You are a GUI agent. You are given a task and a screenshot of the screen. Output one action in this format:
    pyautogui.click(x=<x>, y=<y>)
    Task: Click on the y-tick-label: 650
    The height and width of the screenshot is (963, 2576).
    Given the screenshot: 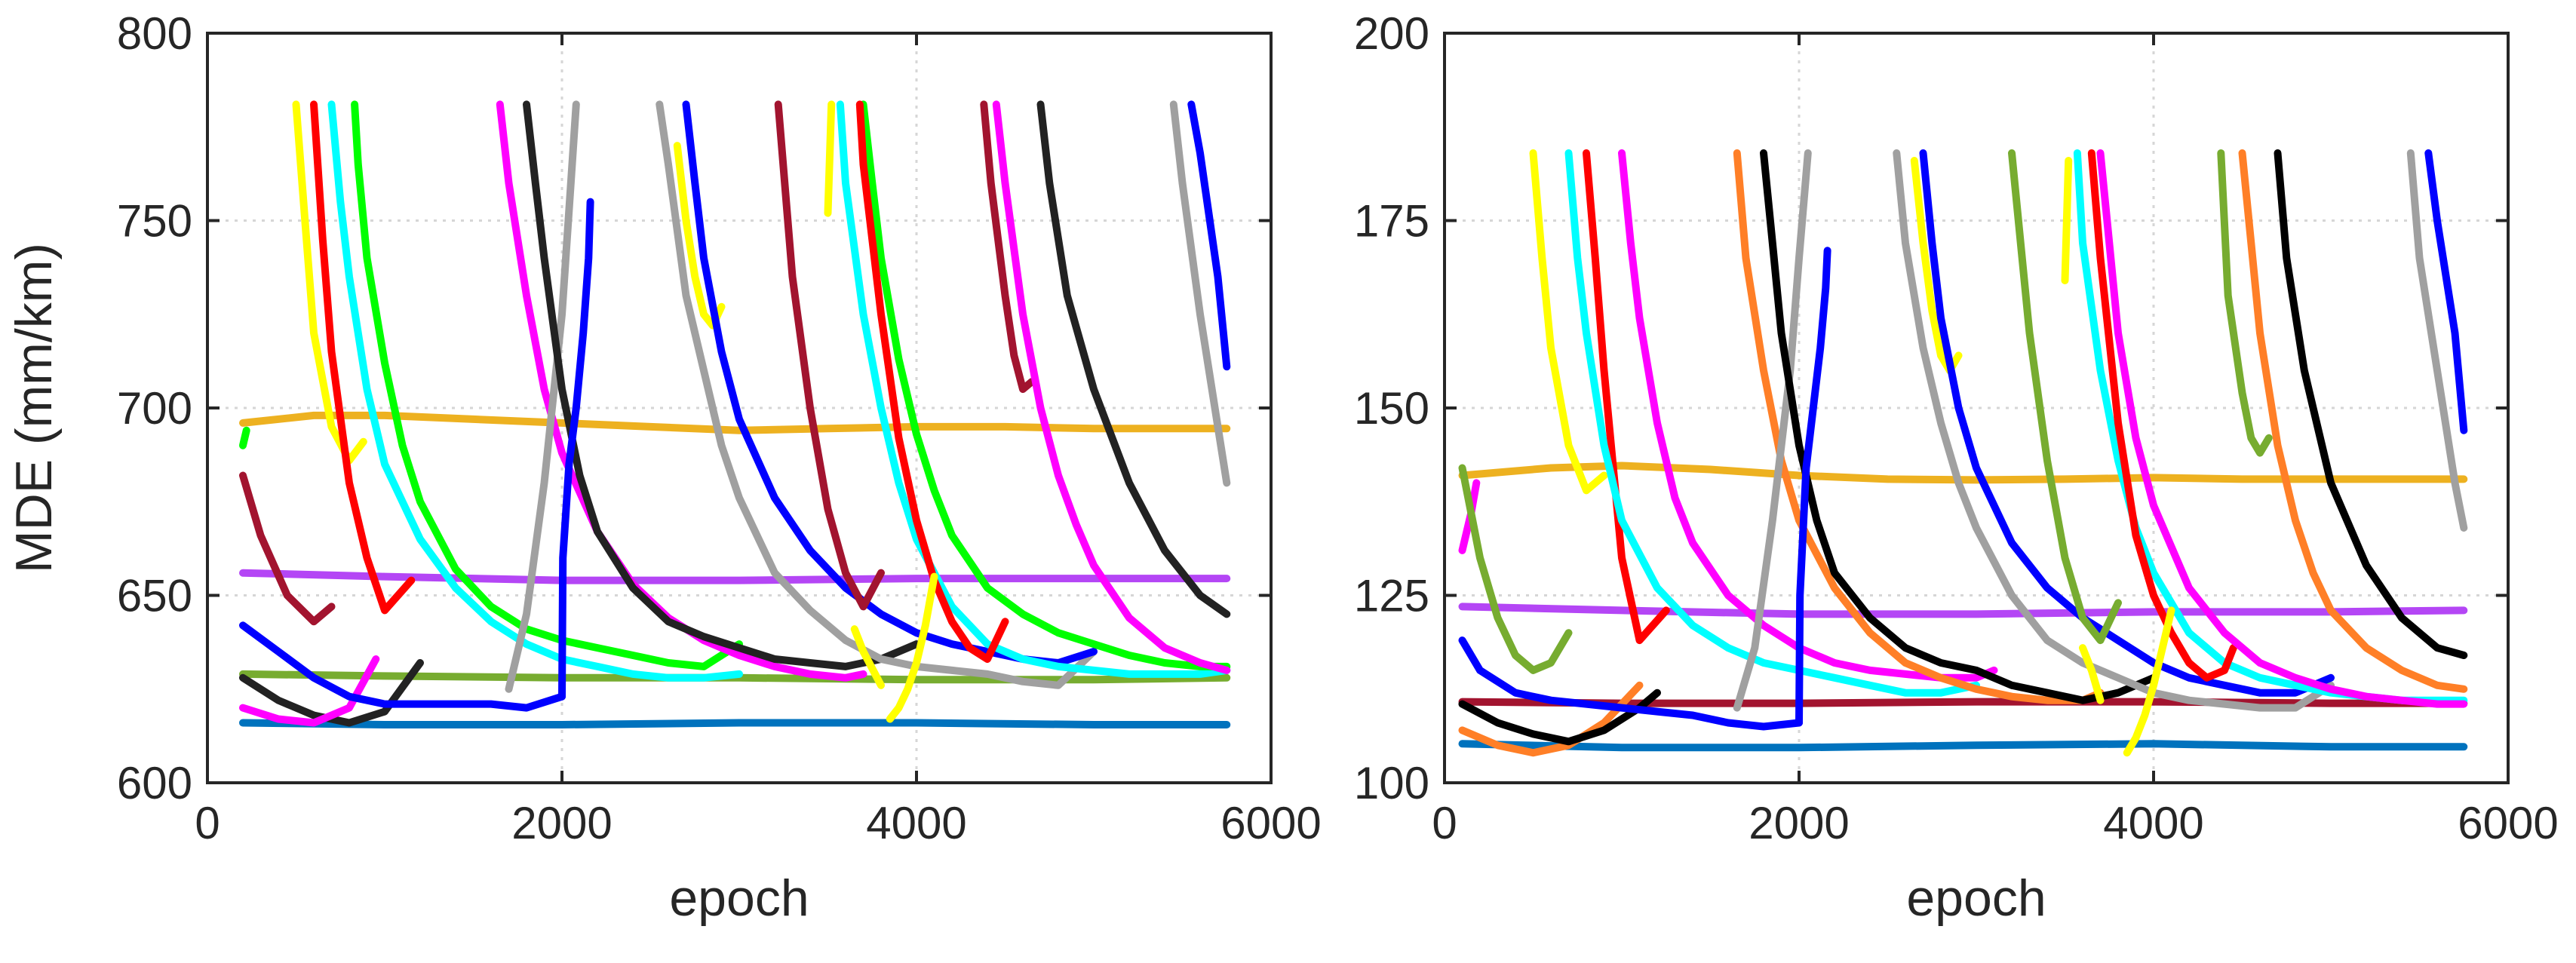 What is the action you would take?
    pyautogui.click(x=154, y=596)
    